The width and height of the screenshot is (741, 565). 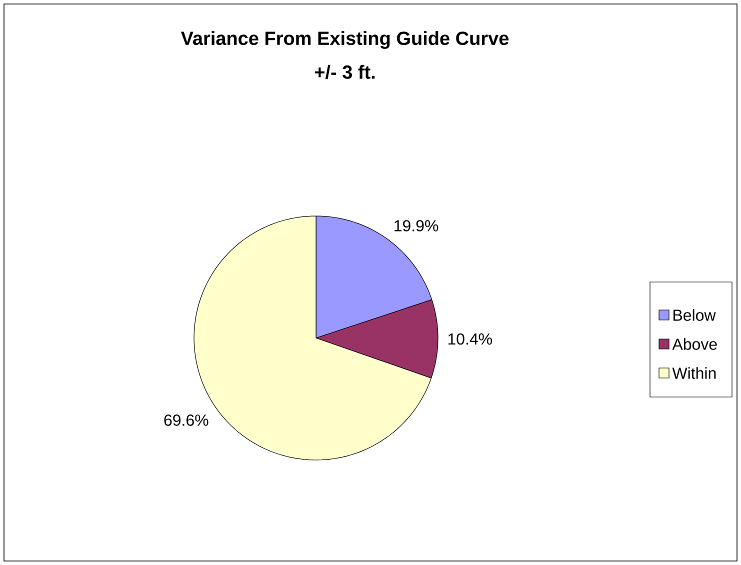 What do you see at coordinates (694, 373) in the screenshot?
I see `legend-label: Within` at bounding box center [694, 373].